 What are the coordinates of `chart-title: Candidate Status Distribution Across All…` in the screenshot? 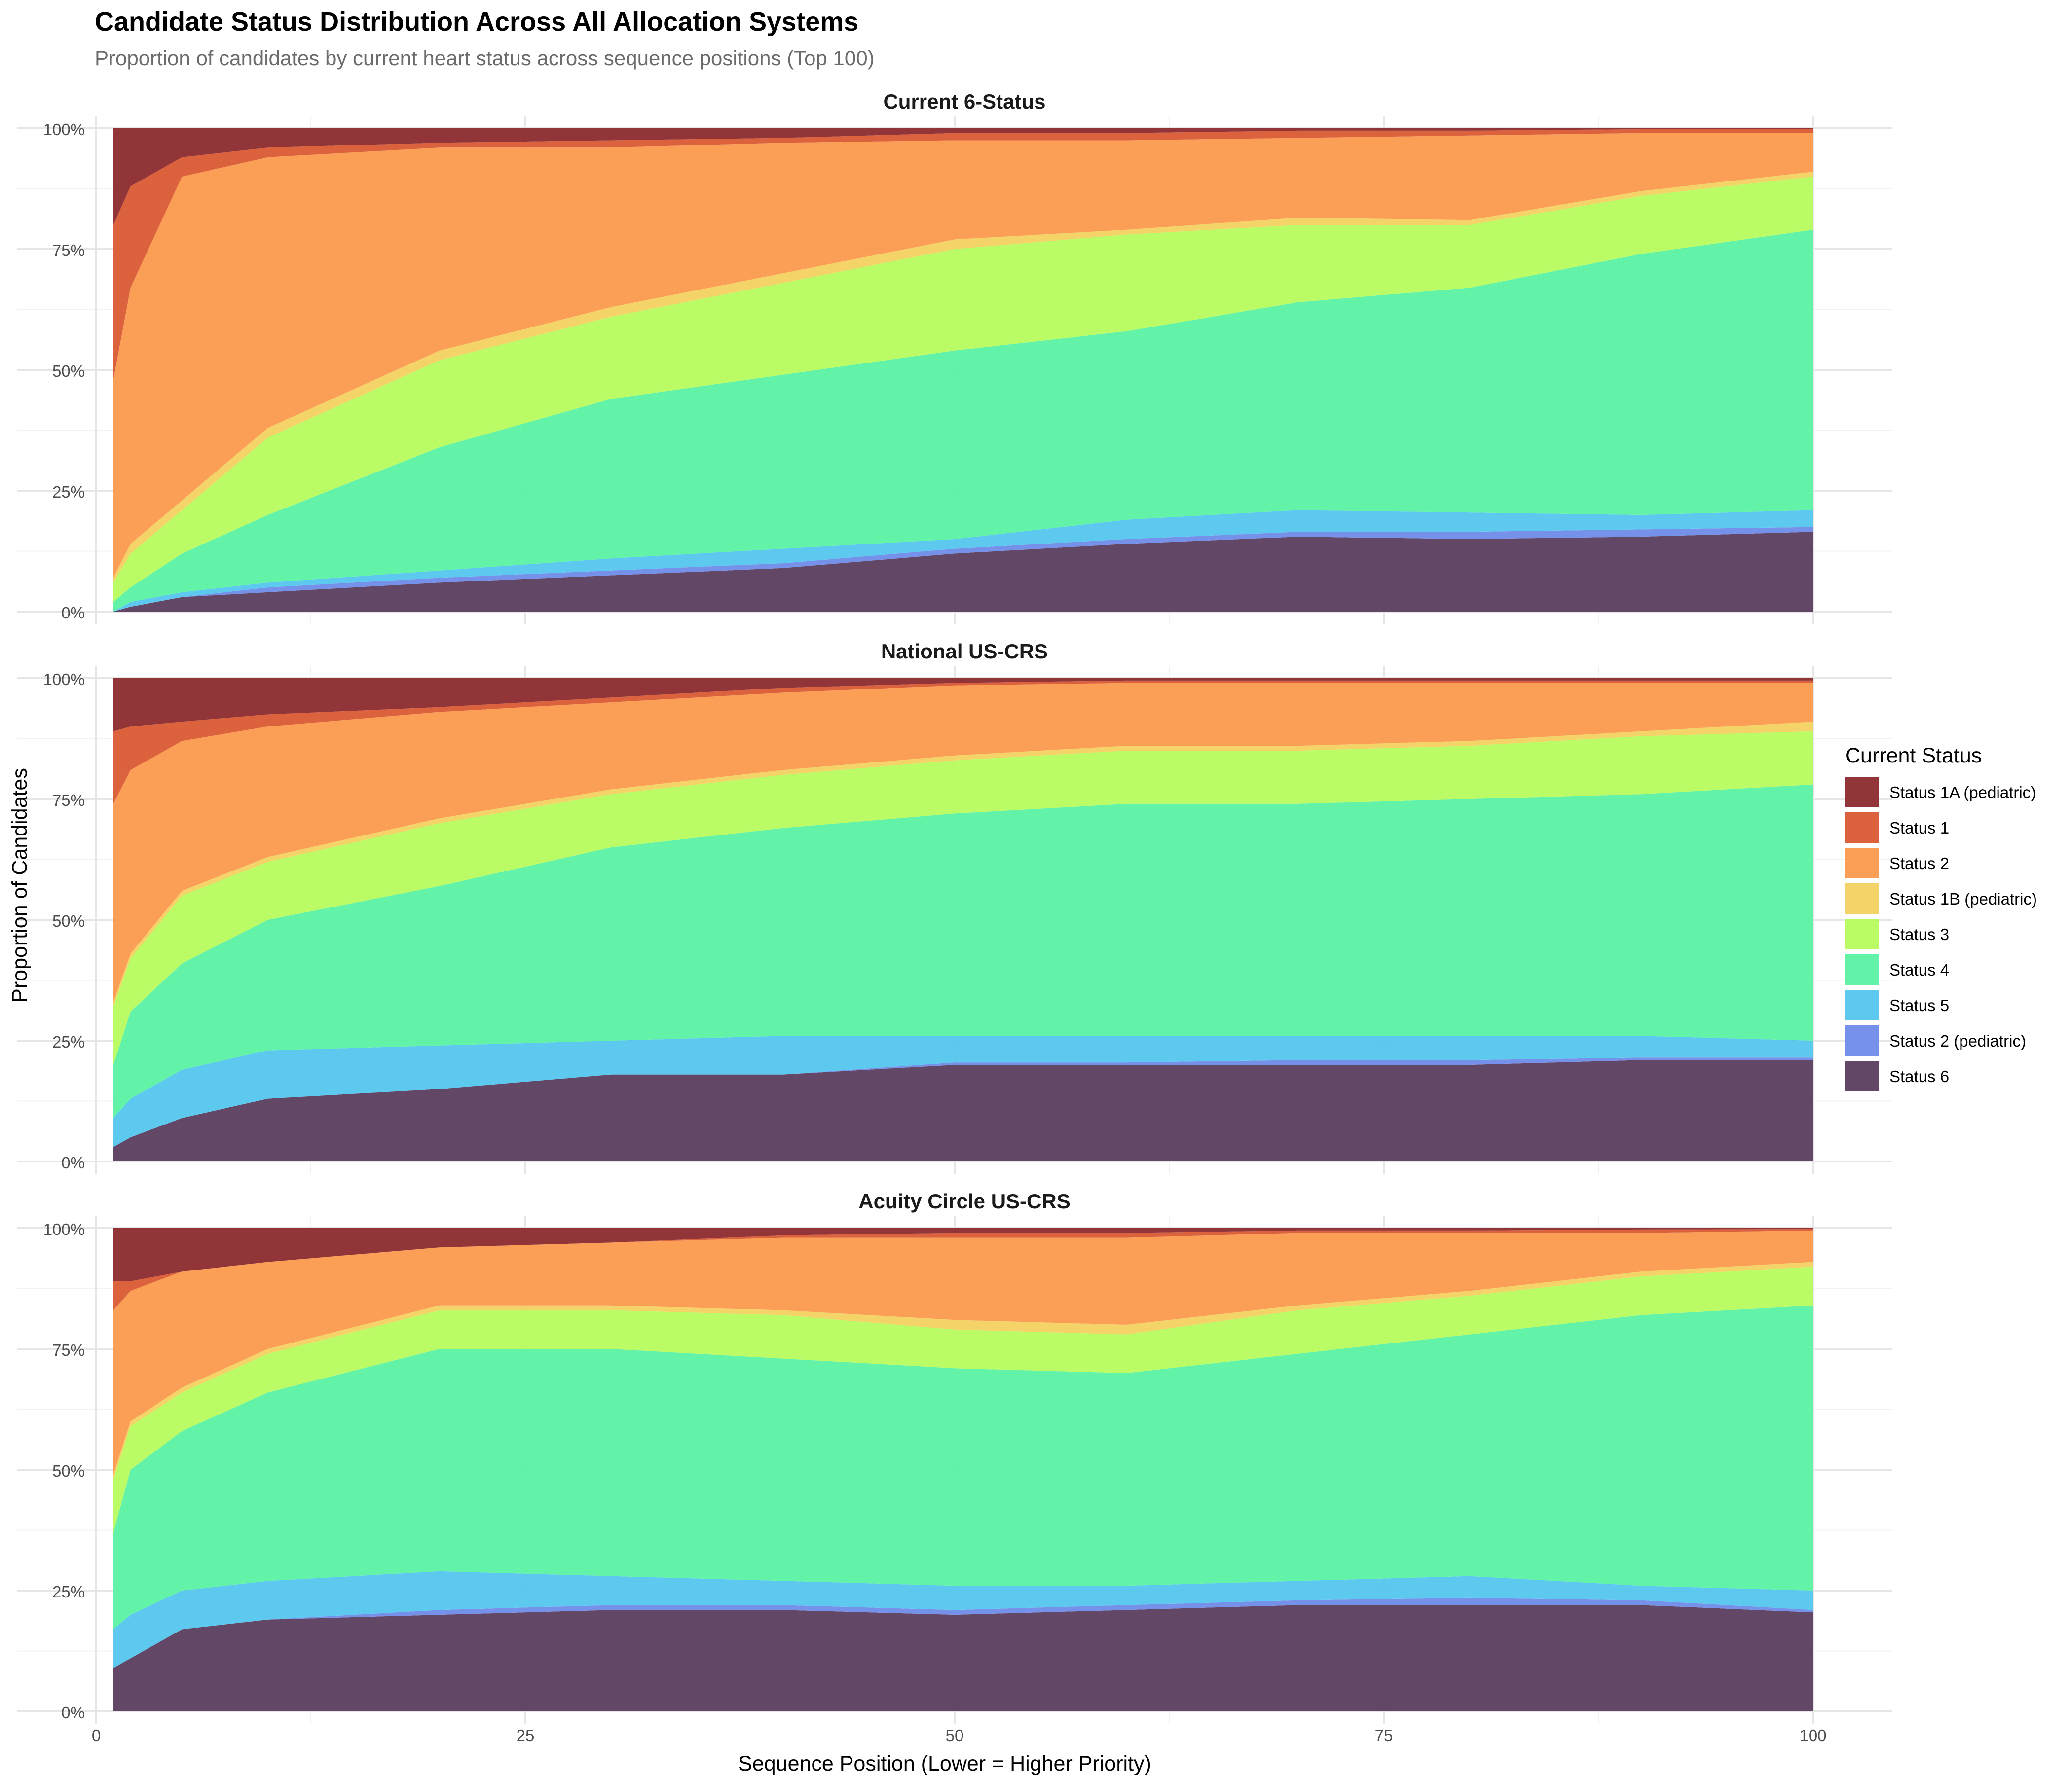 It's located at (477, 21).